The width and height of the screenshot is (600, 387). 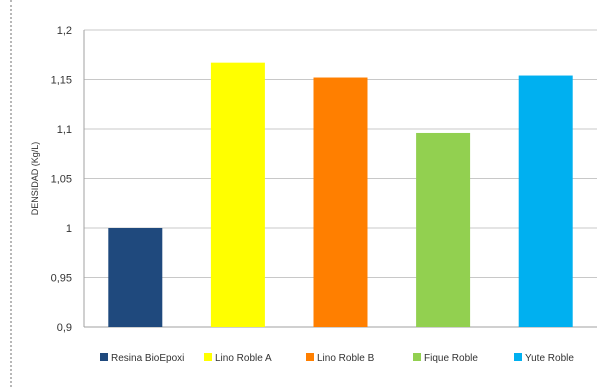 What do you see at coordinates (549, 358) in the screenshot?
I see `legend-label: Yute Roble` at bounding box center [549, 358].